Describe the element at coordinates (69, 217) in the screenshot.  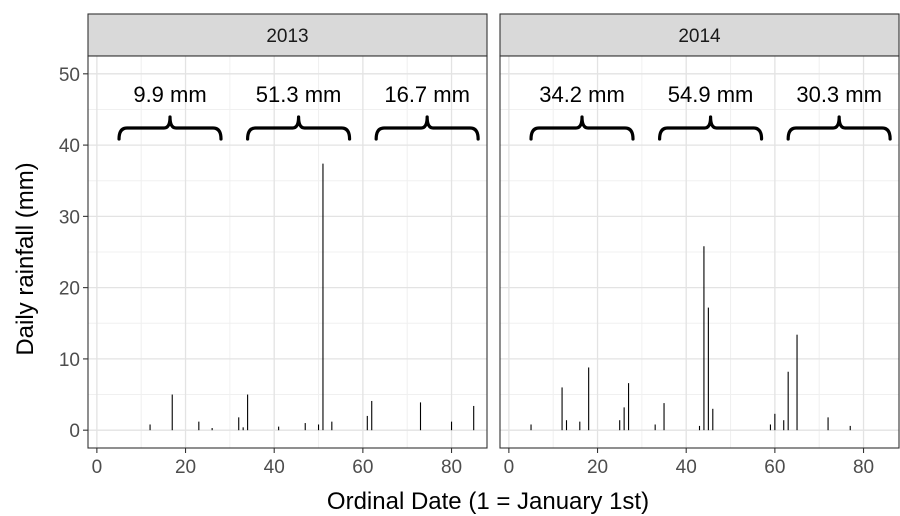
I see `y-tick-label: 30` at that location.